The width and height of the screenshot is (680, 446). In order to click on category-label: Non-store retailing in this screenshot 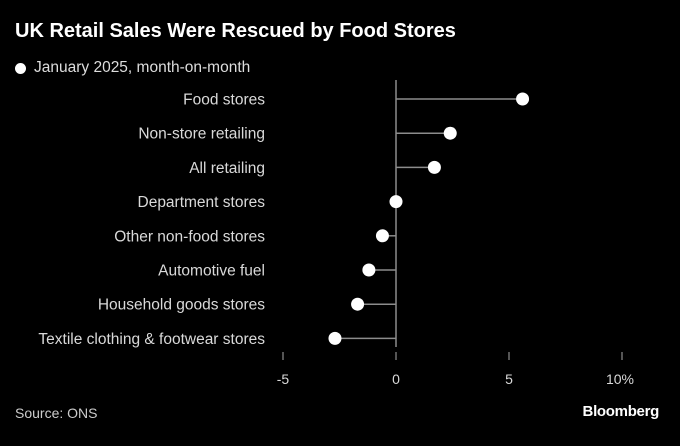, I will do `click(201, 134)`.